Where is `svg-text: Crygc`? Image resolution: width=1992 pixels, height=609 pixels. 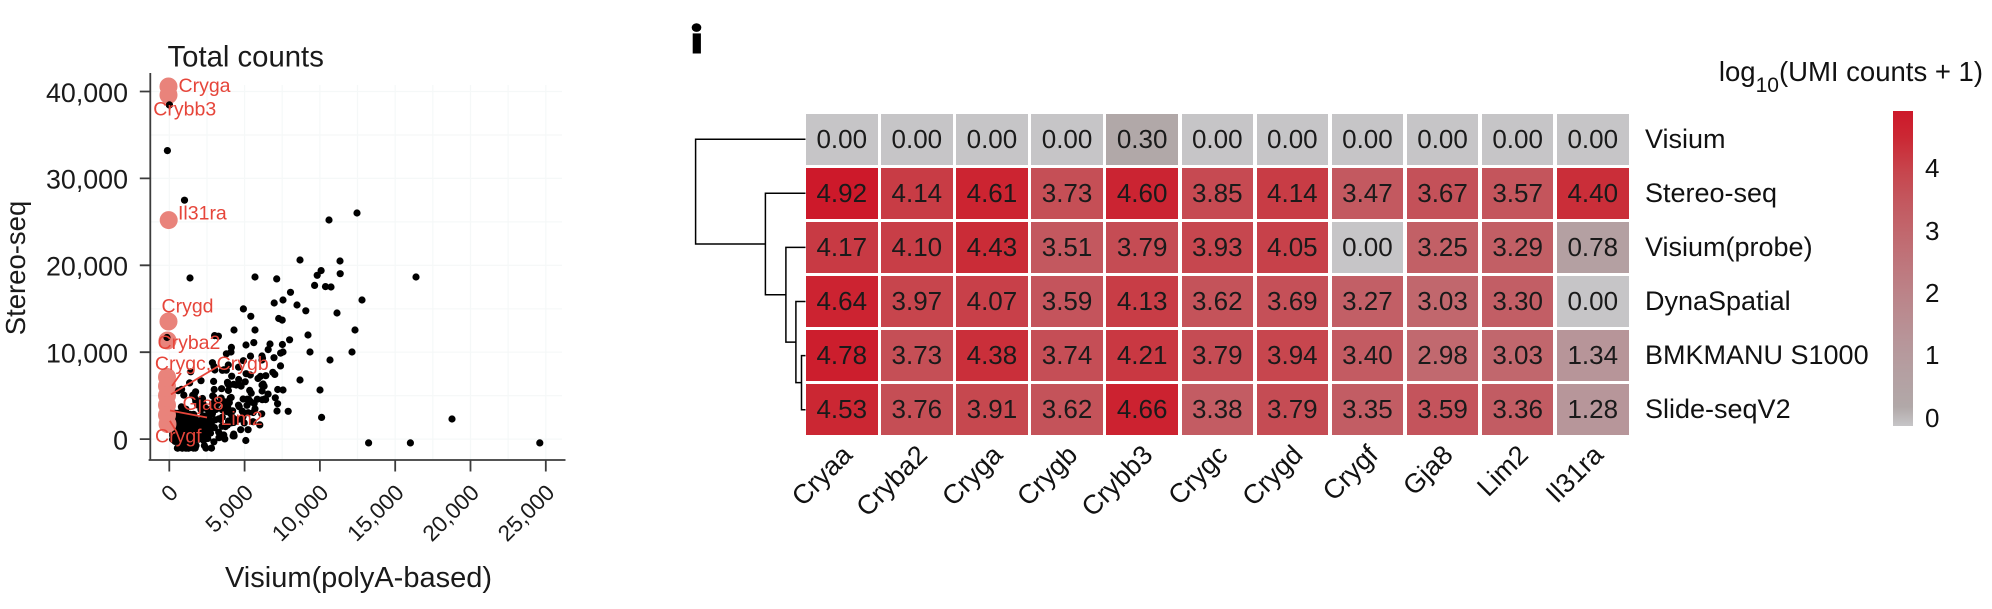 svg-text: Crygc is located at coordinates (1197, 475).